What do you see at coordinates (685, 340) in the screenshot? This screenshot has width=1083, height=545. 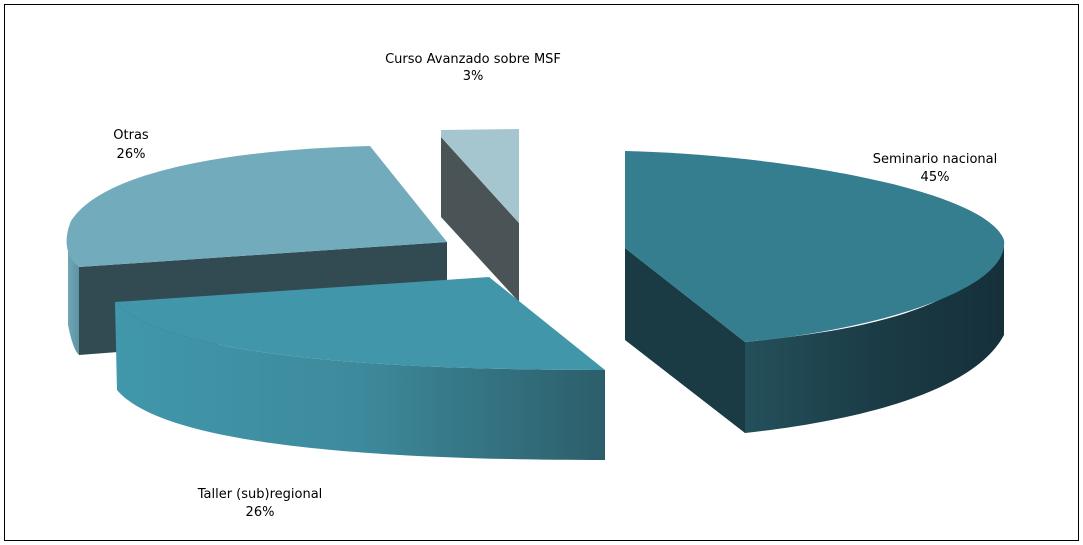 I see `slice-seminario-cut-face` at bounding box center [685, 340].